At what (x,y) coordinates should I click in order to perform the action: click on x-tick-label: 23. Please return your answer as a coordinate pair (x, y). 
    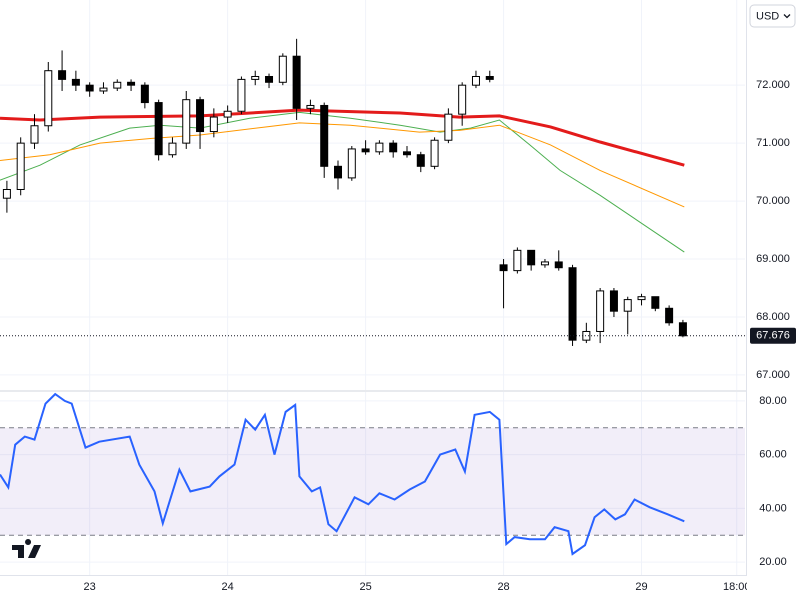
    Looking at the image, I should click on (90, 587).